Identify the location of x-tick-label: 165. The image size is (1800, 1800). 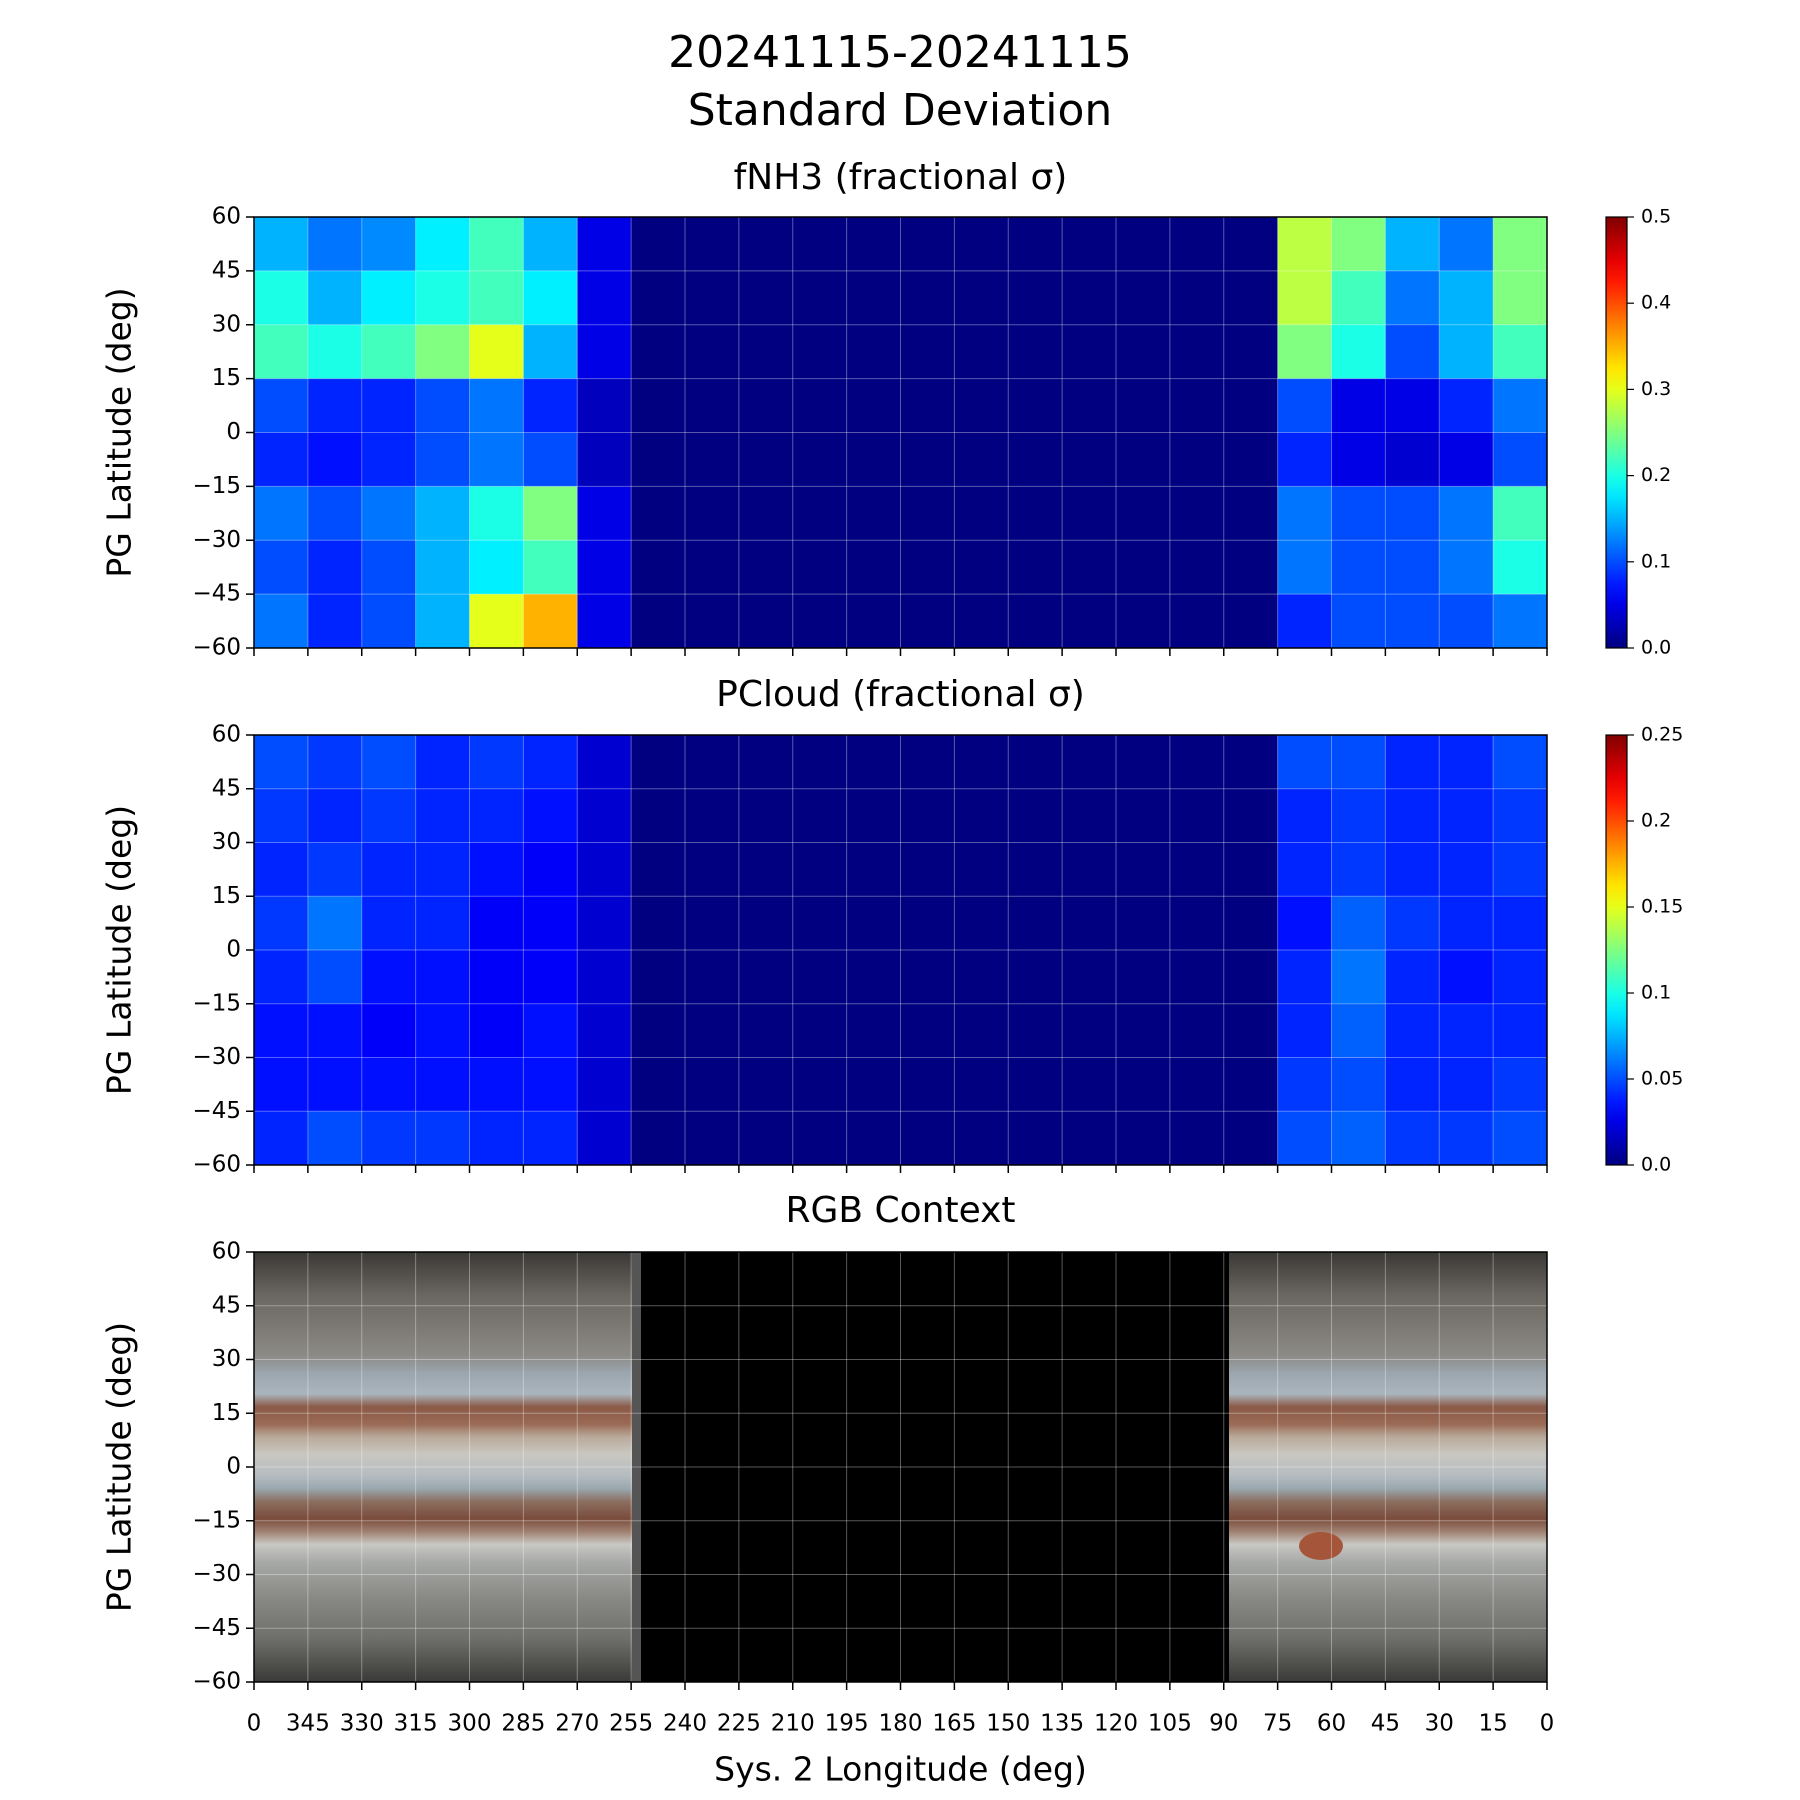
(954, 1724).